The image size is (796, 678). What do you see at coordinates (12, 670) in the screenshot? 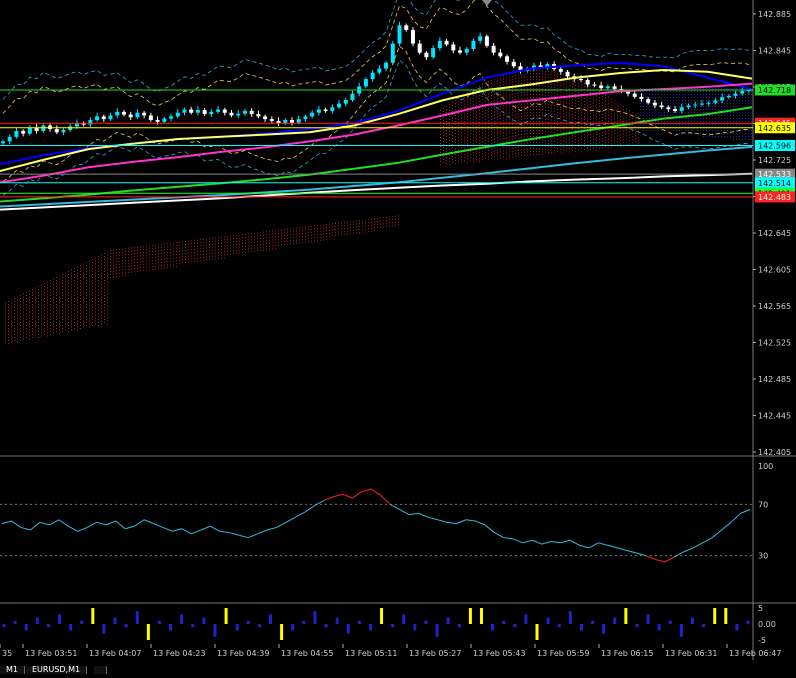
I see `symbol-tab: M1` at bounding box center [12, 670].